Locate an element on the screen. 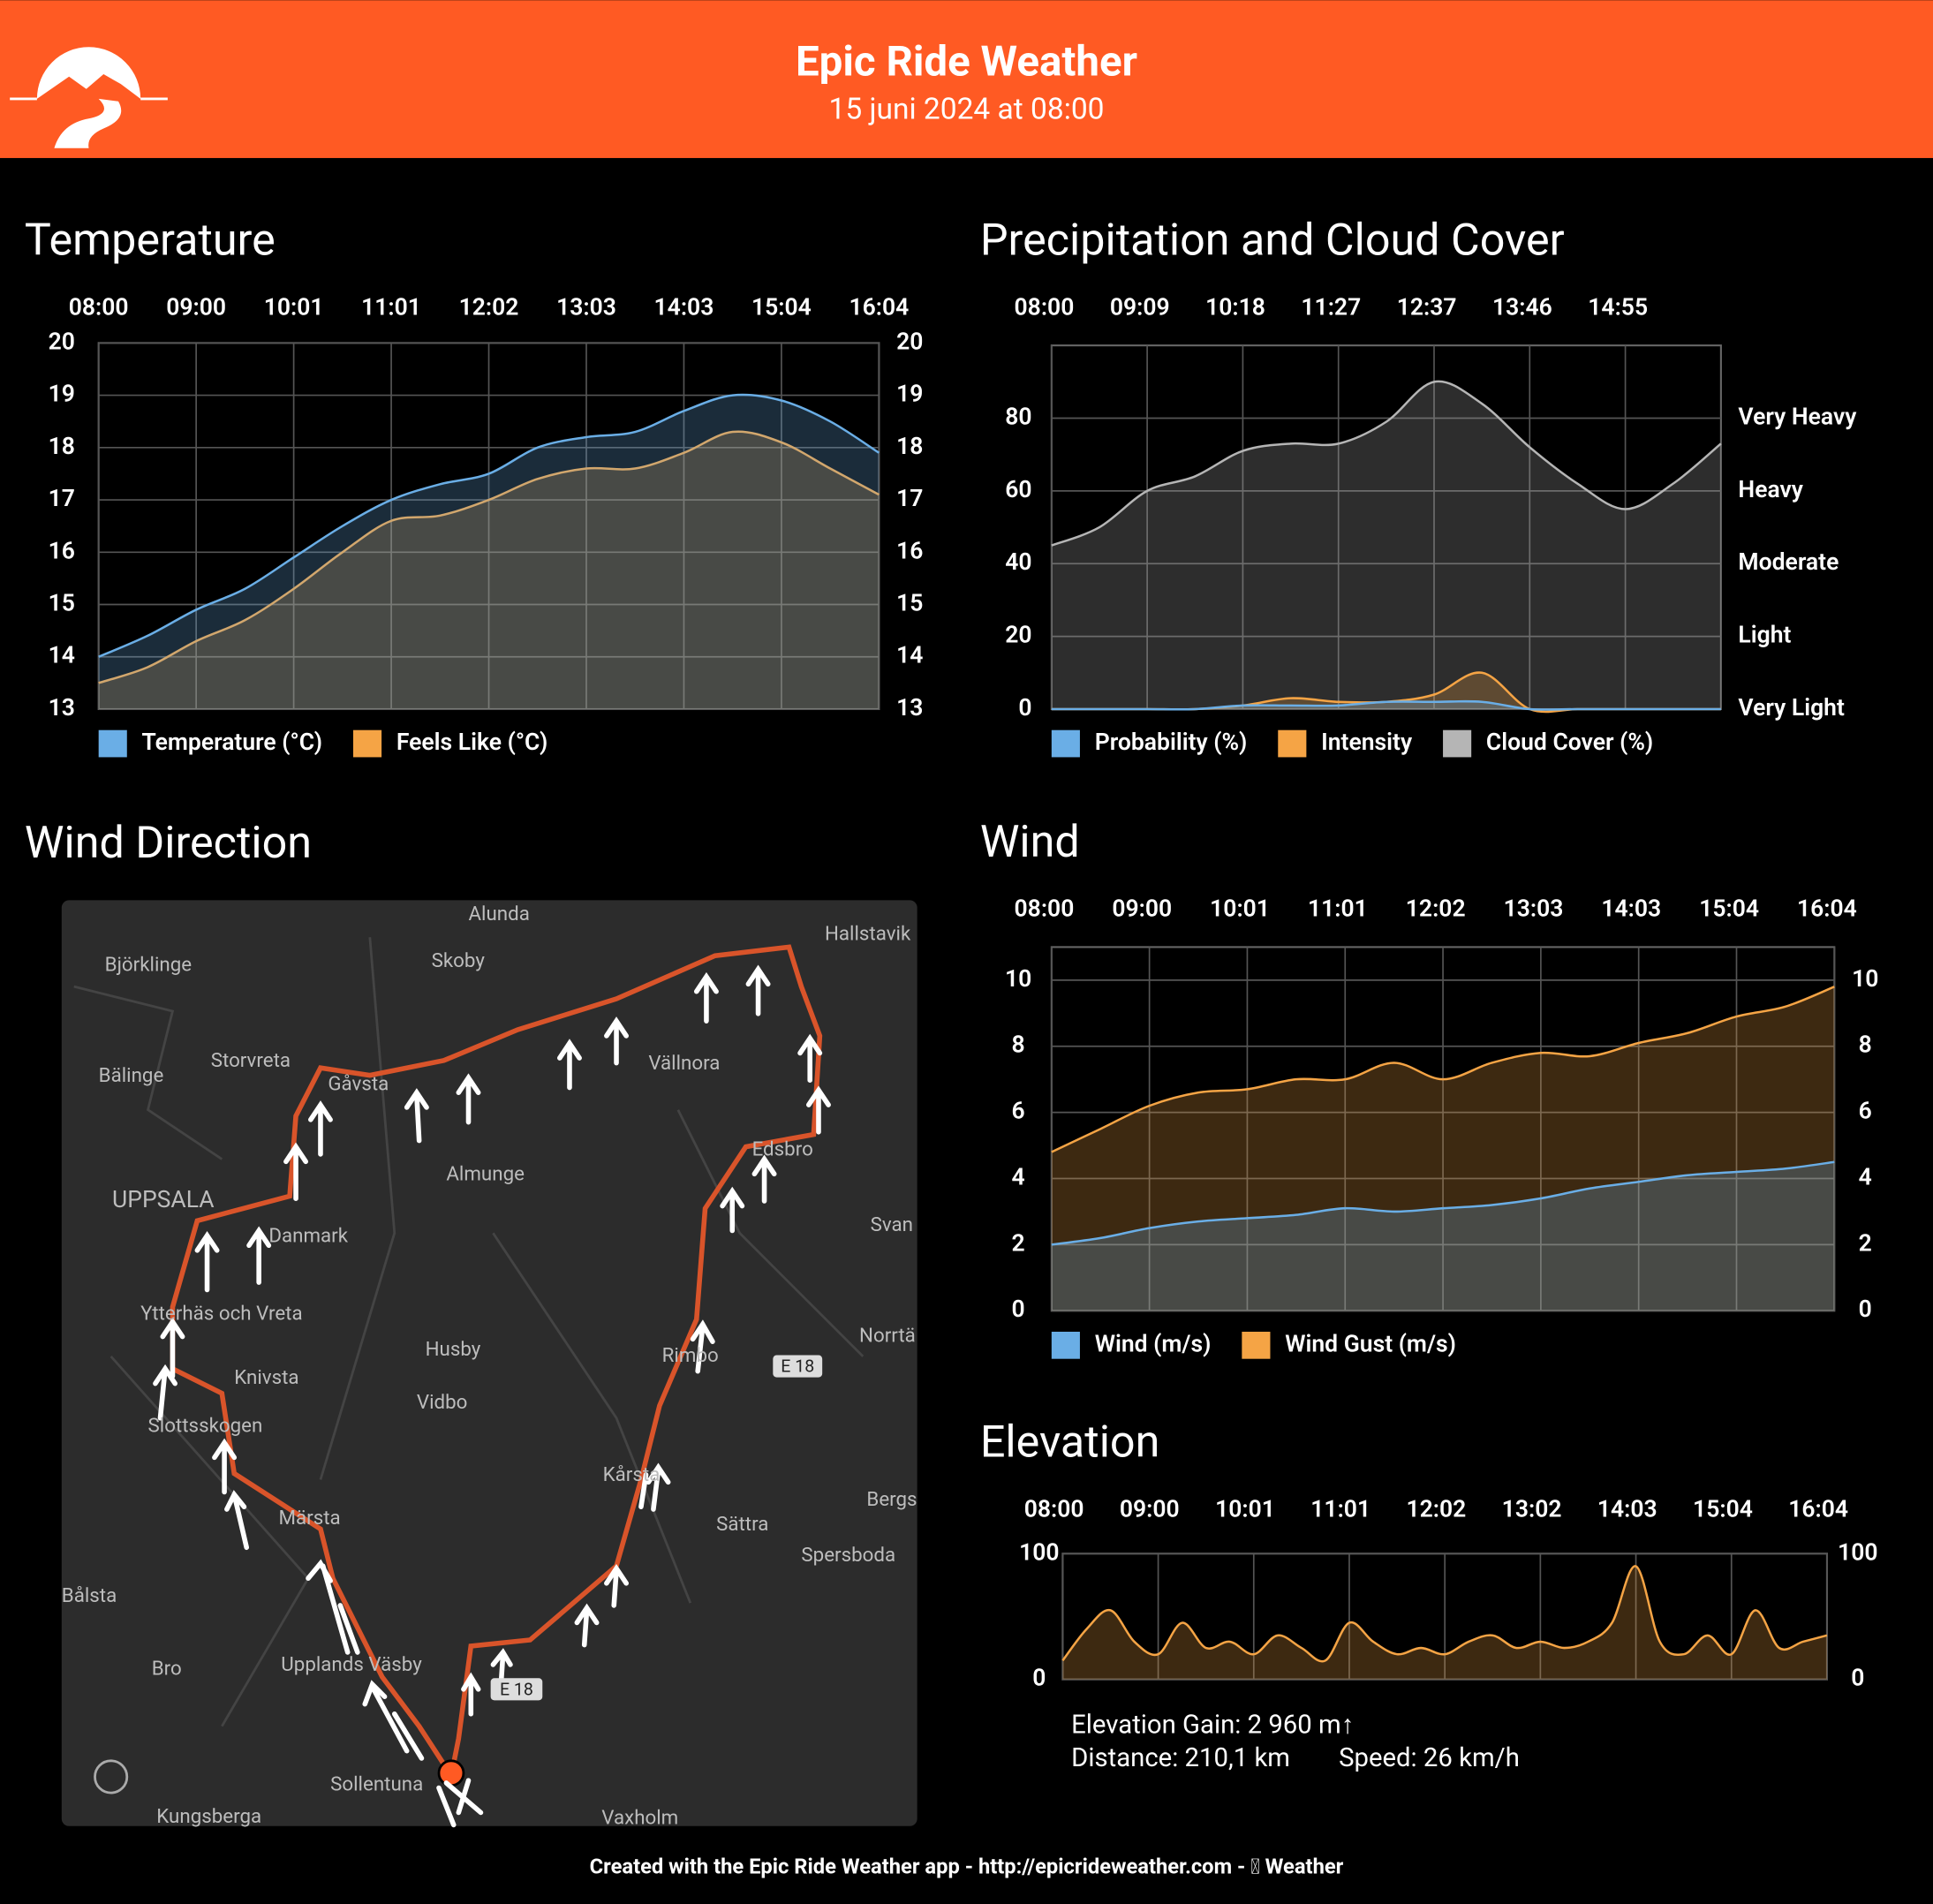 This screenshot has width=1933, height=1904. y-tick-label: 19 is located at coordinates (62, 394).